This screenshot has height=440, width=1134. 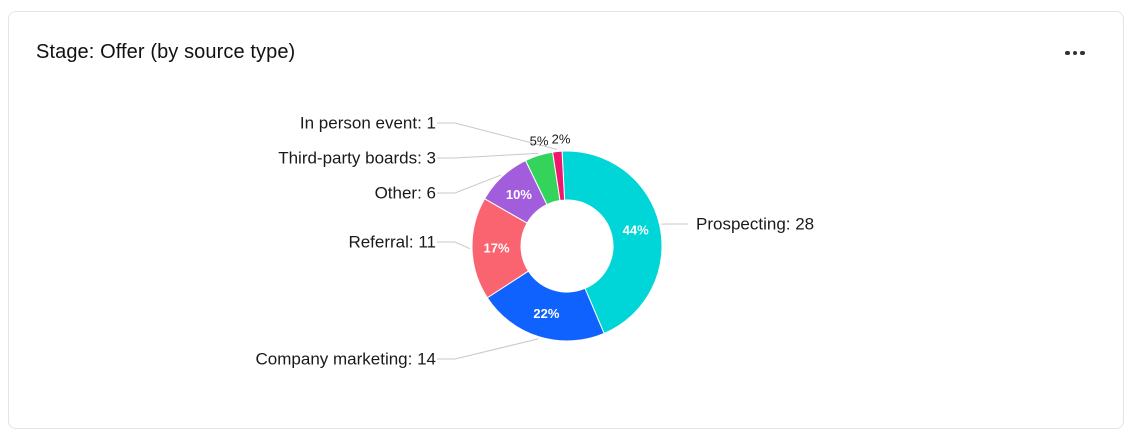 What do you see at coordinates (497, 247) in the screenshot?
I see `slice-percent-referral: 17%` at bounding box center [497, 247].